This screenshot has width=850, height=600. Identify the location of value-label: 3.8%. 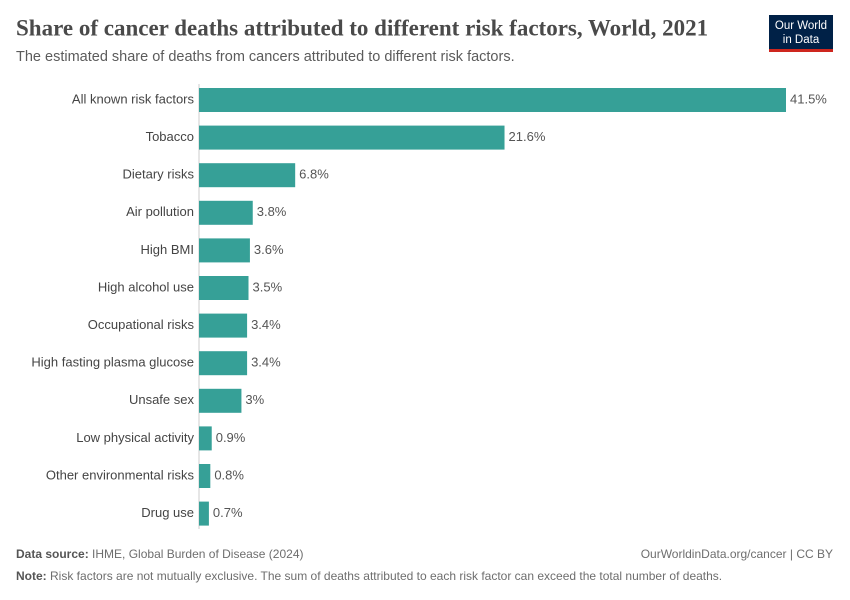
(272, 211).